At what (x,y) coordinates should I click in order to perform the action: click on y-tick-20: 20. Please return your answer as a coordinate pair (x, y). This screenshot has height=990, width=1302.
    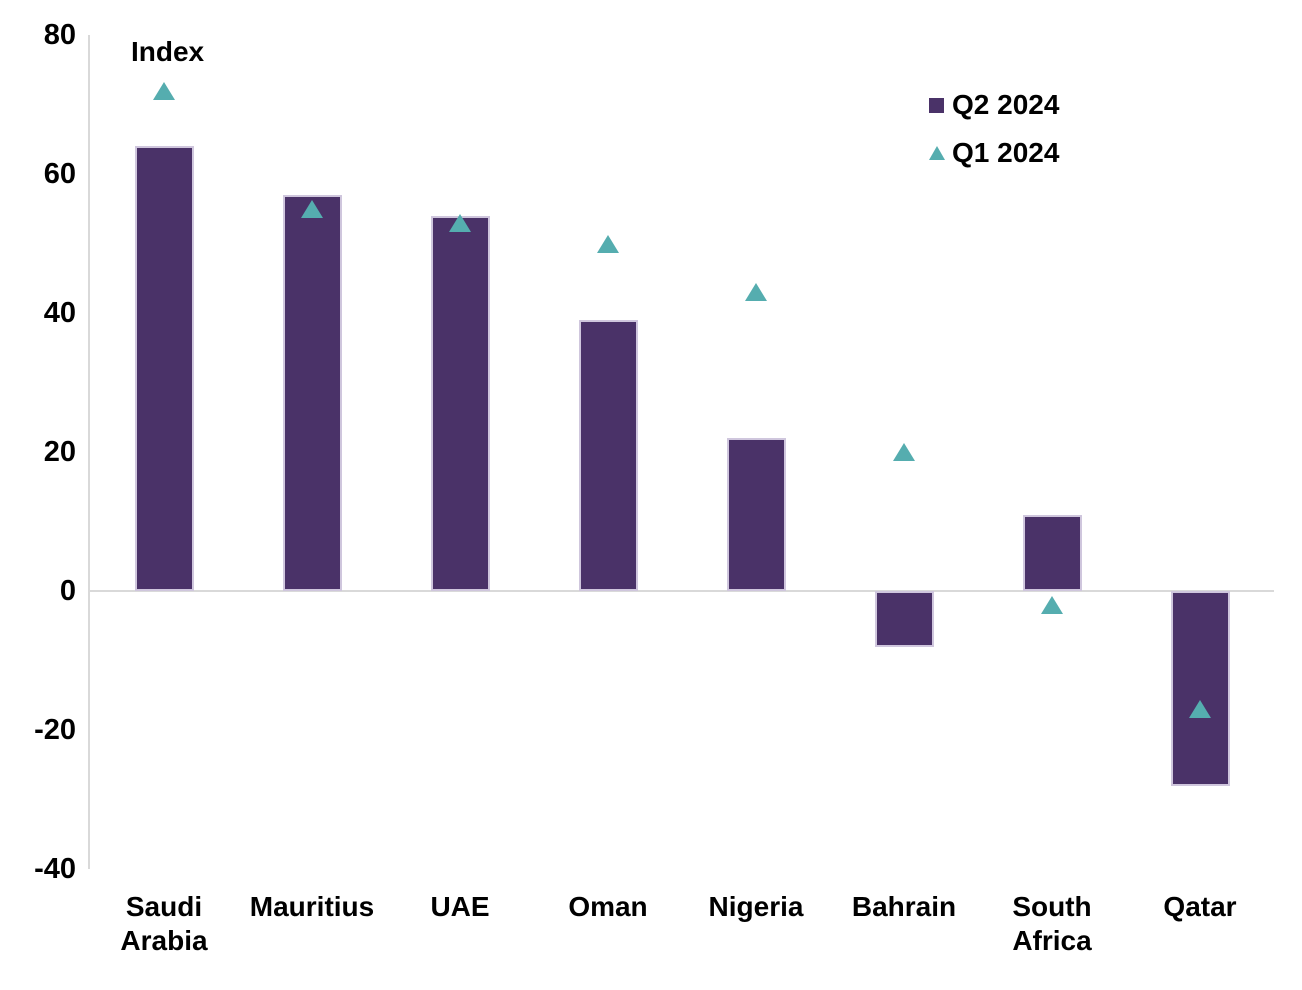
    Looking at the image, I should click on (59, 452).